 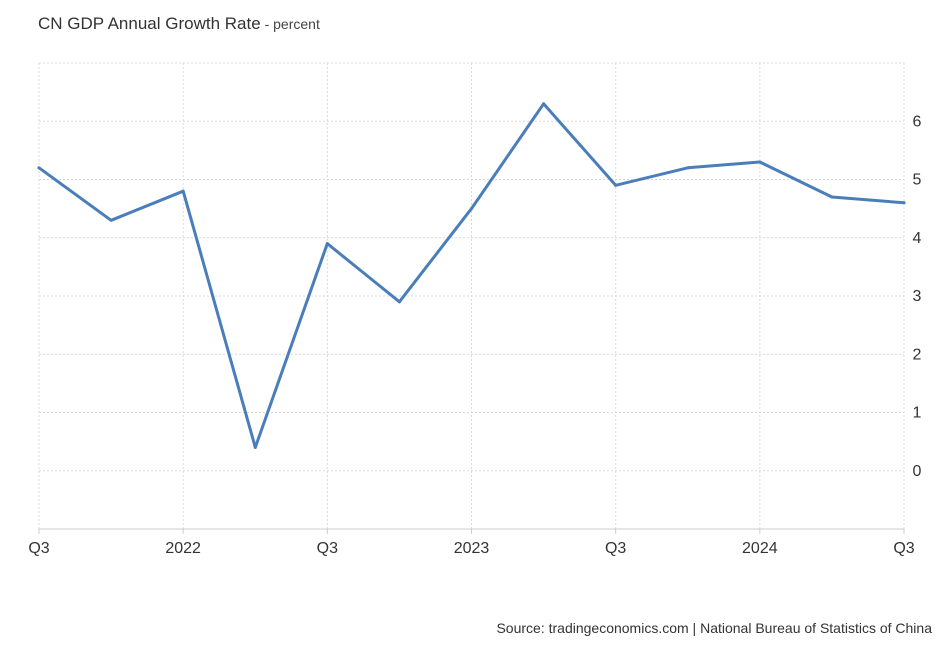 I want to click on chart-unit: percent, so click(x=296, y=24).